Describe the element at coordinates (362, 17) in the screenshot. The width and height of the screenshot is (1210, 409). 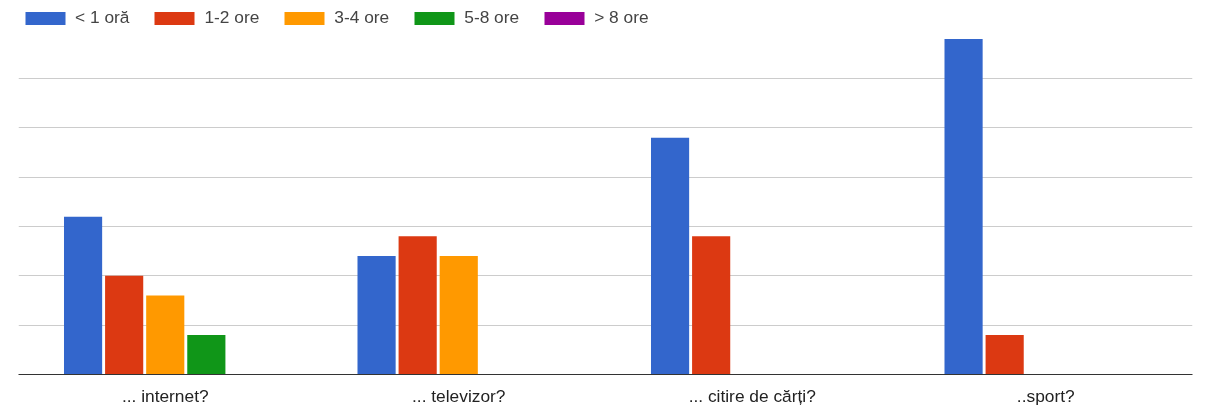
I see `legend-label: 3-4 ore` at that location.